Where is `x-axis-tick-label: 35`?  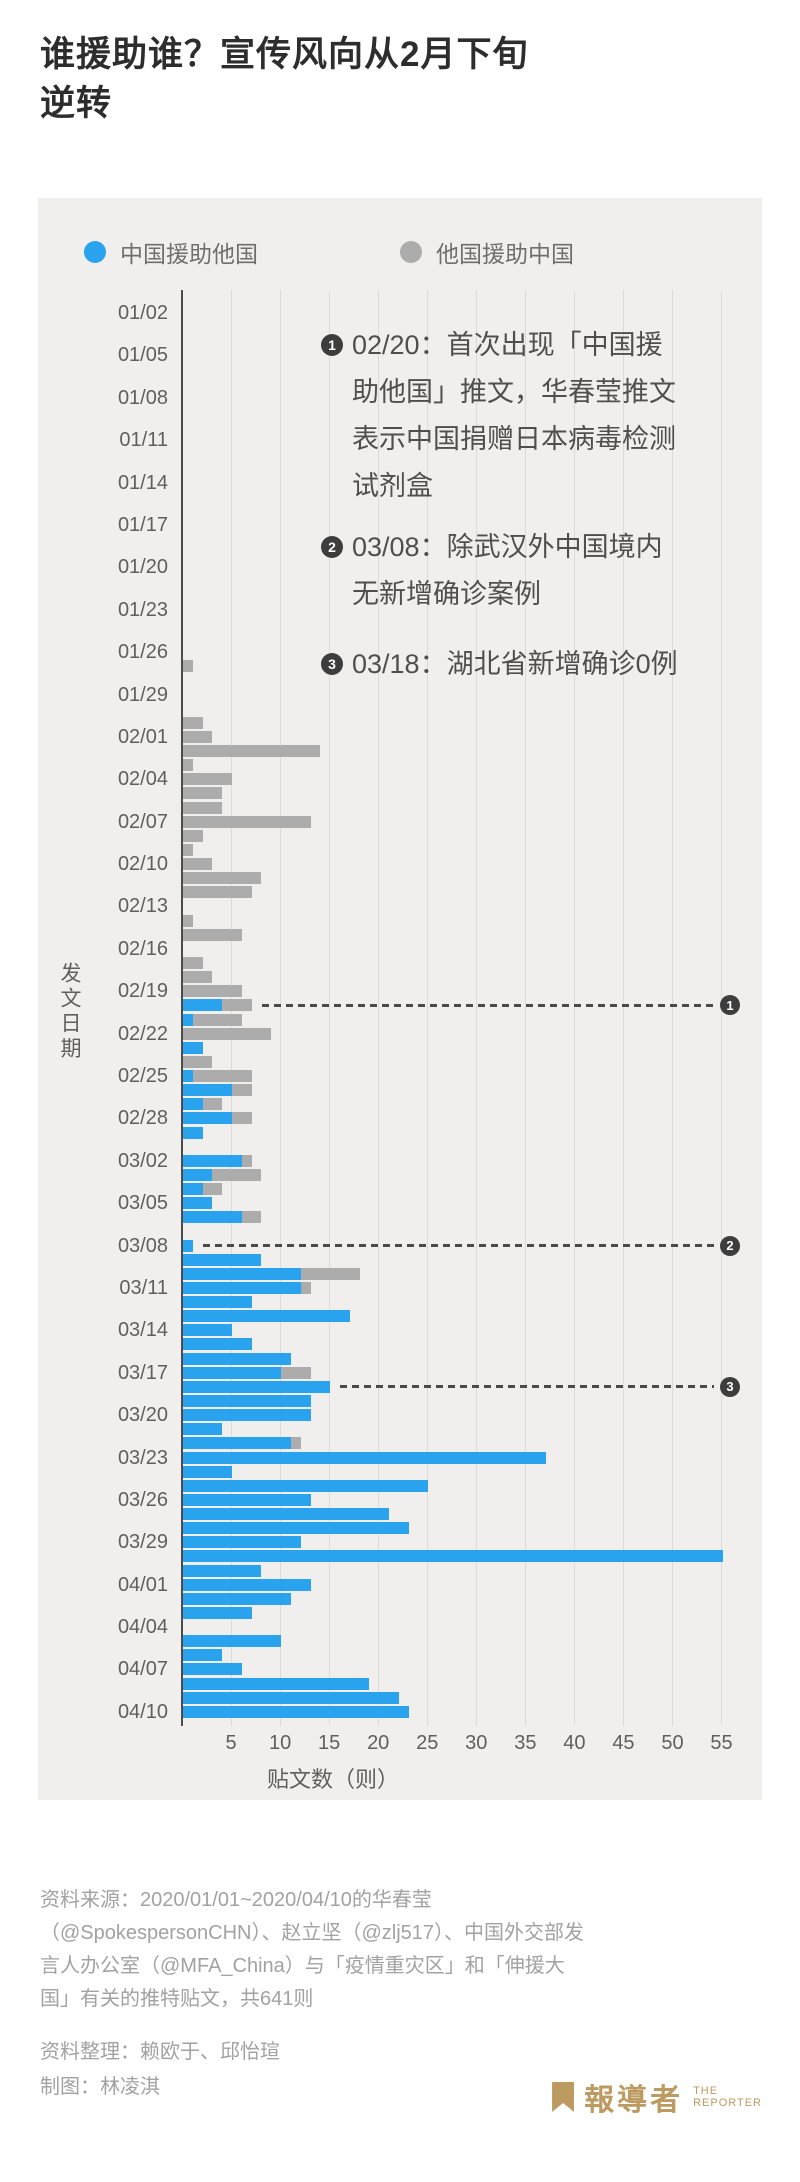
x-axis-tick-label: 35 is located at coordinates (525, 1743).